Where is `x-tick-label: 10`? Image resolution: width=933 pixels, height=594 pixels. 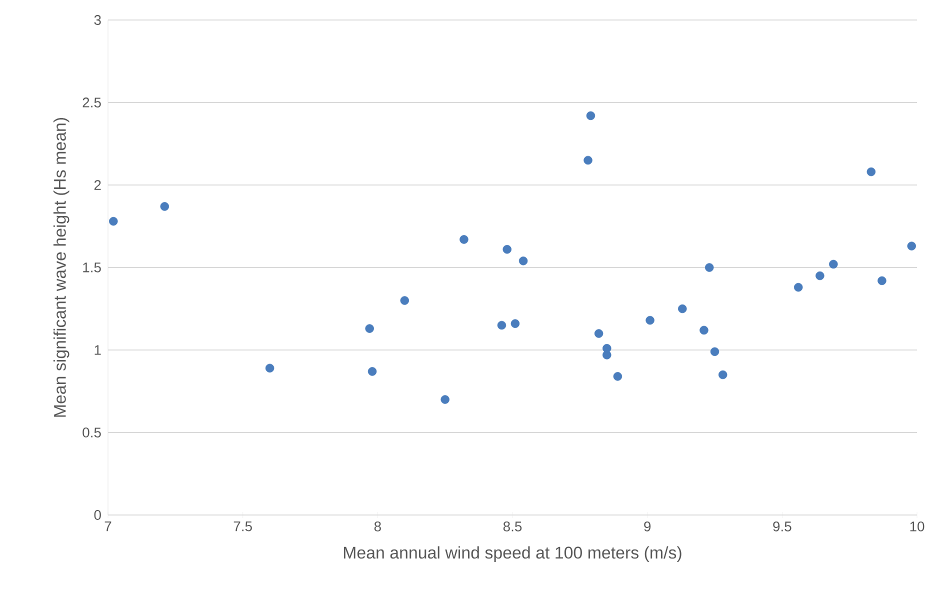 x-tick-label: 10 is located at coordinates (917, 527).